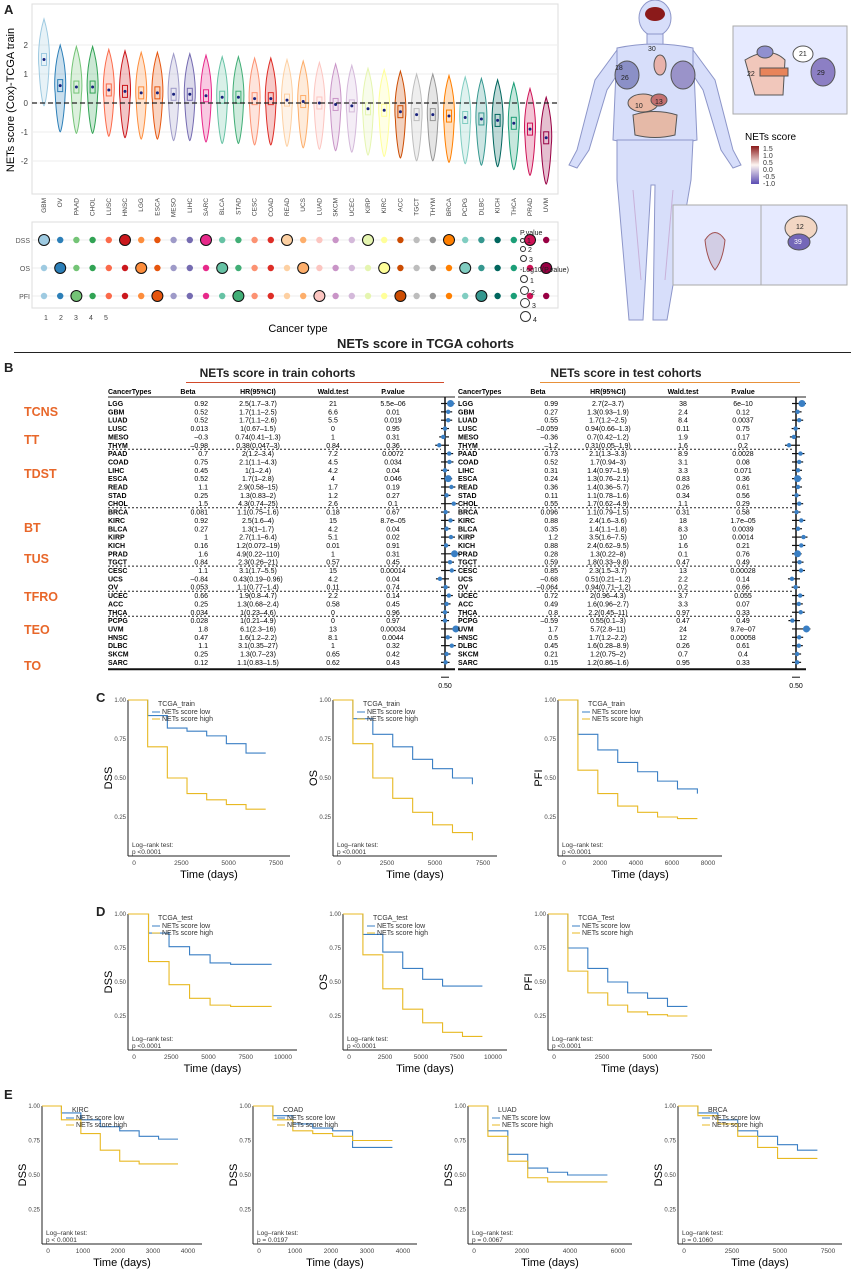  Describe the element at coordinates (672, 863) in the screenshot. I see `km-x-tick: 6000` at that location.